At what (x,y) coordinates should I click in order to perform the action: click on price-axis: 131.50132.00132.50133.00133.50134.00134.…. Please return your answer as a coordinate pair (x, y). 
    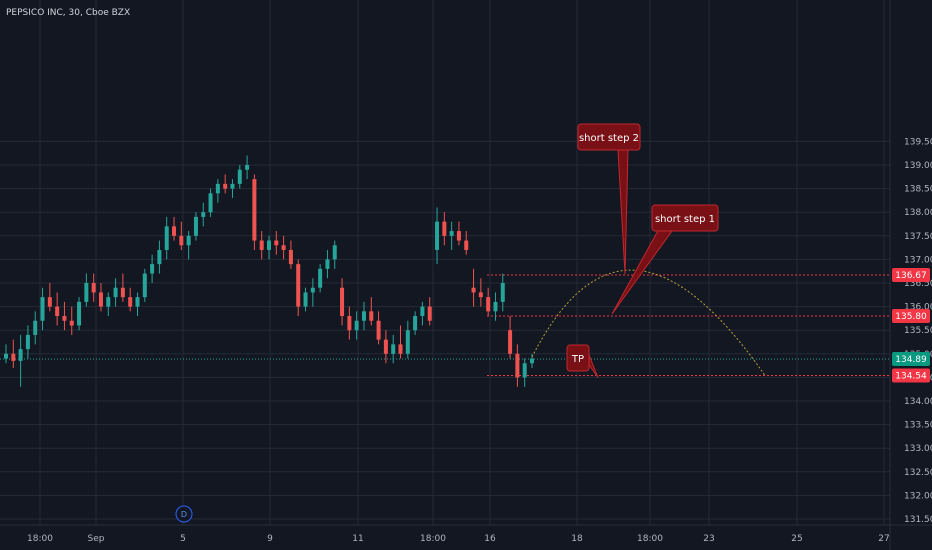
    Looking at the image, I should click on (918, 331).